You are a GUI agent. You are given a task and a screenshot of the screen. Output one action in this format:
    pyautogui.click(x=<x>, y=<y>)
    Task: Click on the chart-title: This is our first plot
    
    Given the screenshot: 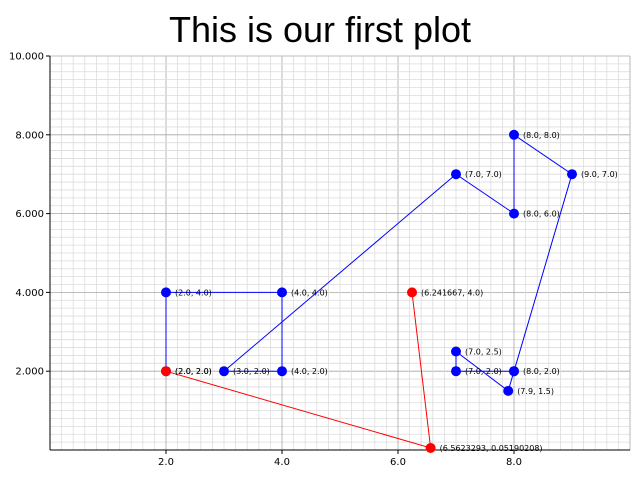 What is the action you would take?
    pyautogui.click(x=320, y=29)
    